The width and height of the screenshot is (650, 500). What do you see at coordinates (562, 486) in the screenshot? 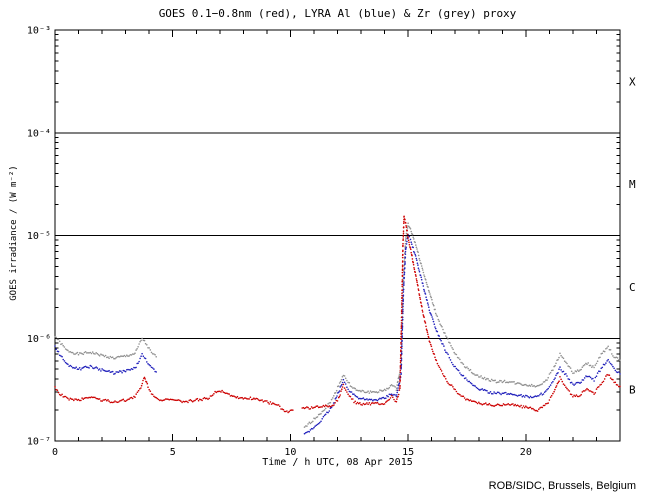
I see `credit-text: ROB/SIDC, Brussels, Belgium` at bounding box center [562, 486].